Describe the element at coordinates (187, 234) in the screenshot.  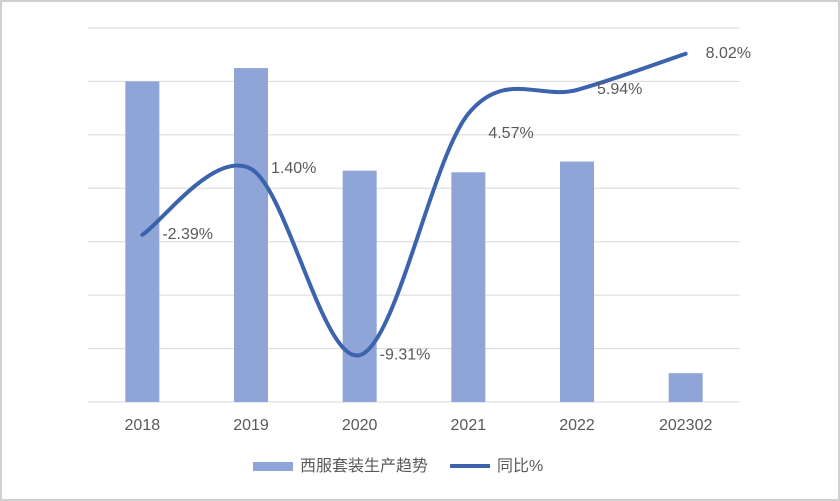
I see `data-label: -2.39%` at that location.